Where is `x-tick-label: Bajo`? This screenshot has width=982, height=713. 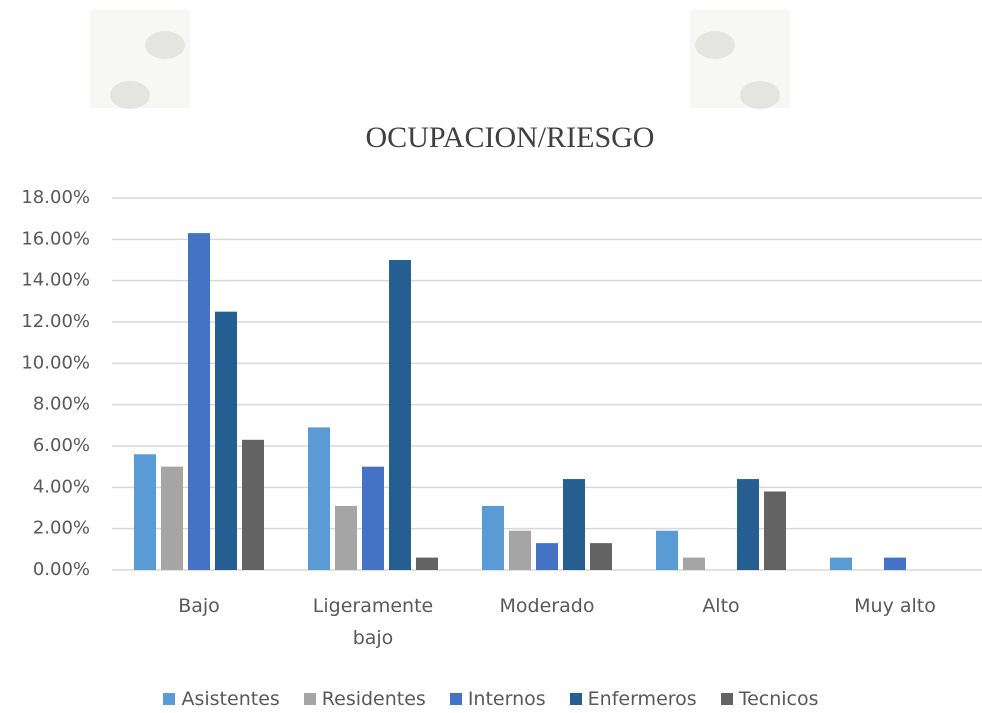
x-tick-label: Bajo is located at coordinates (199, 606).